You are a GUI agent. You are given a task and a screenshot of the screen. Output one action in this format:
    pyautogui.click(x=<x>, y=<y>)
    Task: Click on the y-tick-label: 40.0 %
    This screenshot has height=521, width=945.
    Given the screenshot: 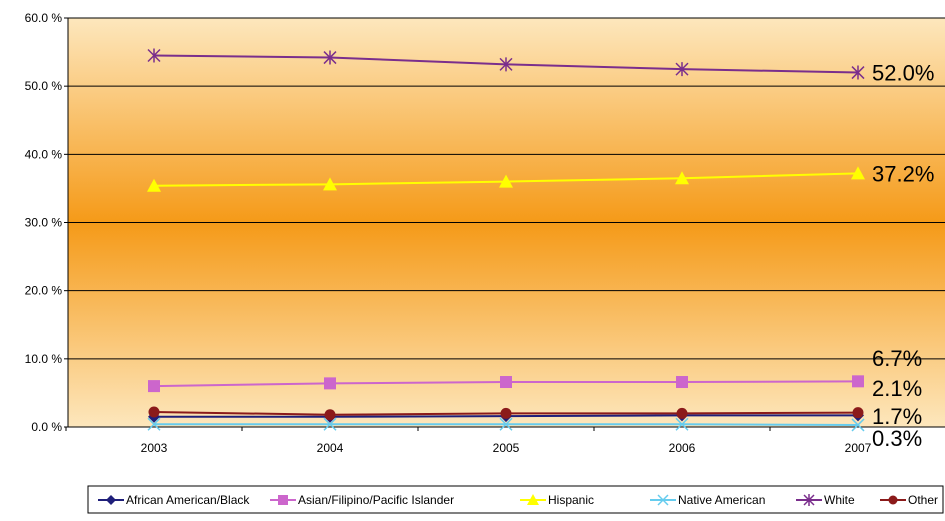 What is the action you would take?
    pyautogui.click(x=44, y=154)
    